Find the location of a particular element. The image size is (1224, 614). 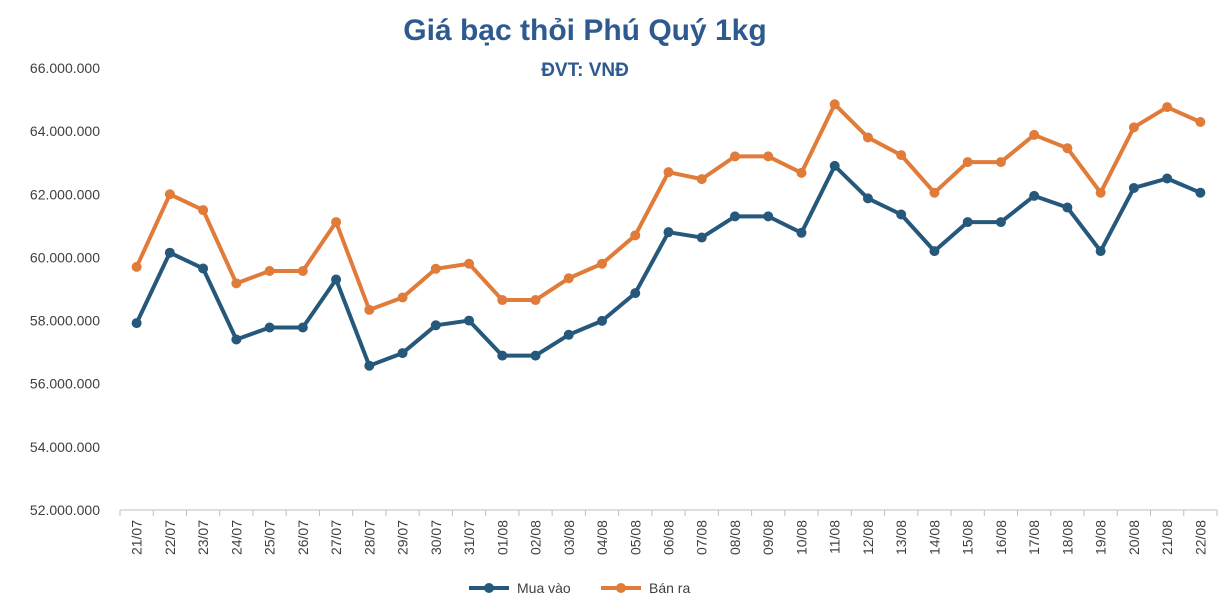

x-tick-label: 23/07 is located at coordinates (203, 537).